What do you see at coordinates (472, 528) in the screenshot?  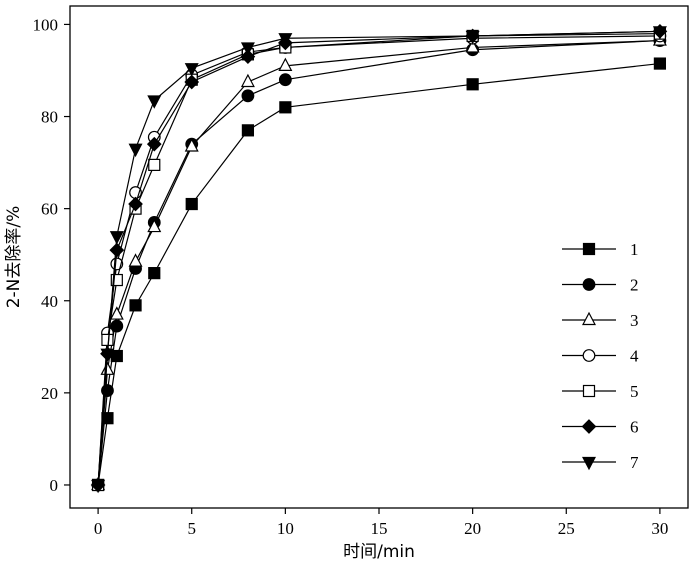 I see `x-tick-label: 20` at bounding box center [472, 528].